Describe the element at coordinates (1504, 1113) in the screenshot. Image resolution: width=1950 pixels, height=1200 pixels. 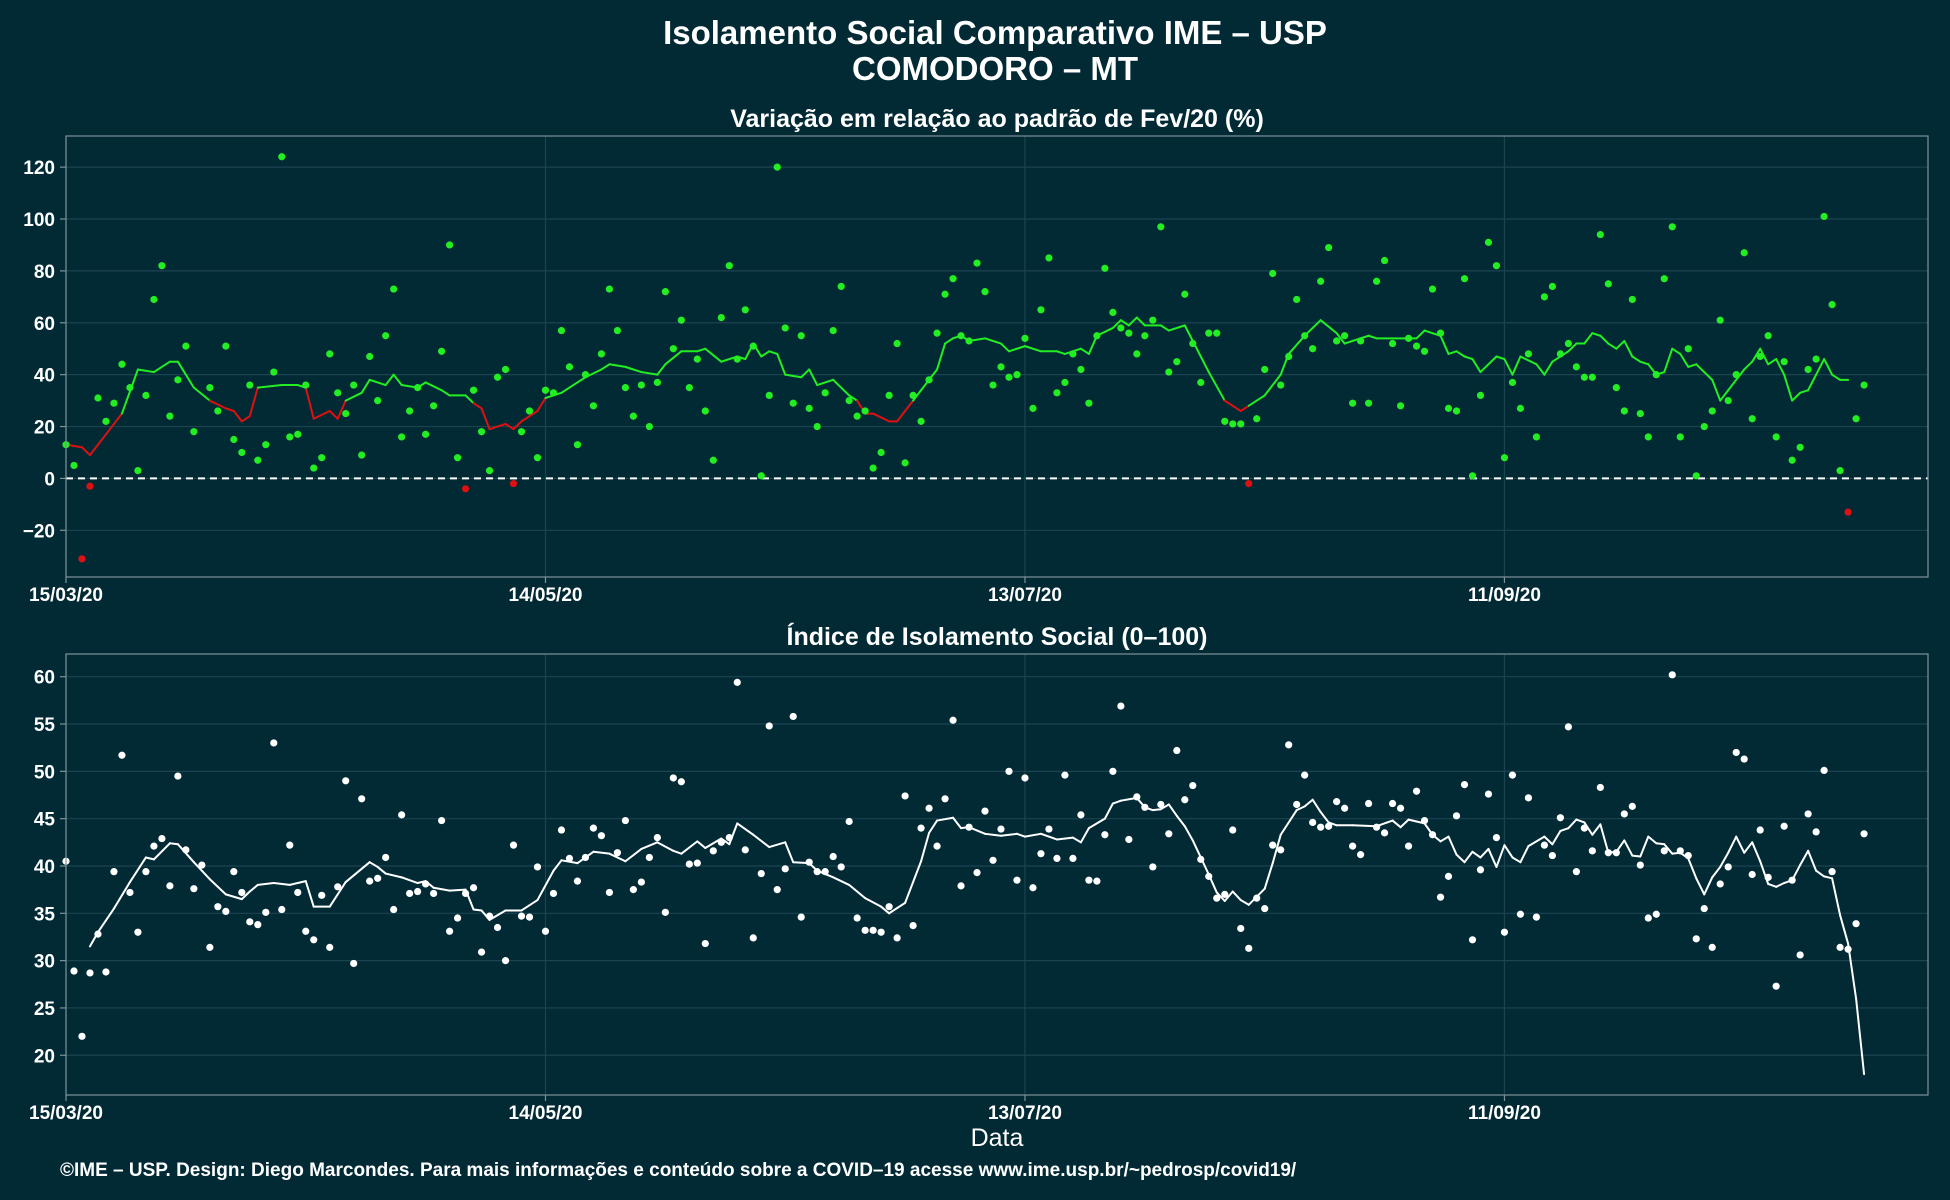
I see `x-tick-label: 11/09/20` at that location.